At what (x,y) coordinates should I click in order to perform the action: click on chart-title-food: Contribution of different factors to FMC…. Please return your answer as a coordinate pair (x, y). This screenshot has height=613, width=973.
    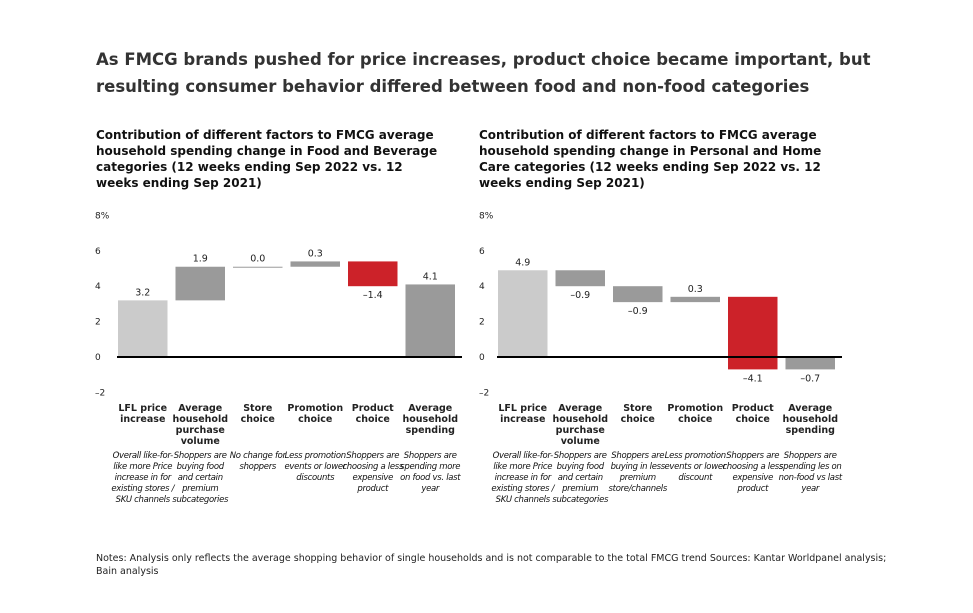
    Looking at the image, I should click on (267, 159).